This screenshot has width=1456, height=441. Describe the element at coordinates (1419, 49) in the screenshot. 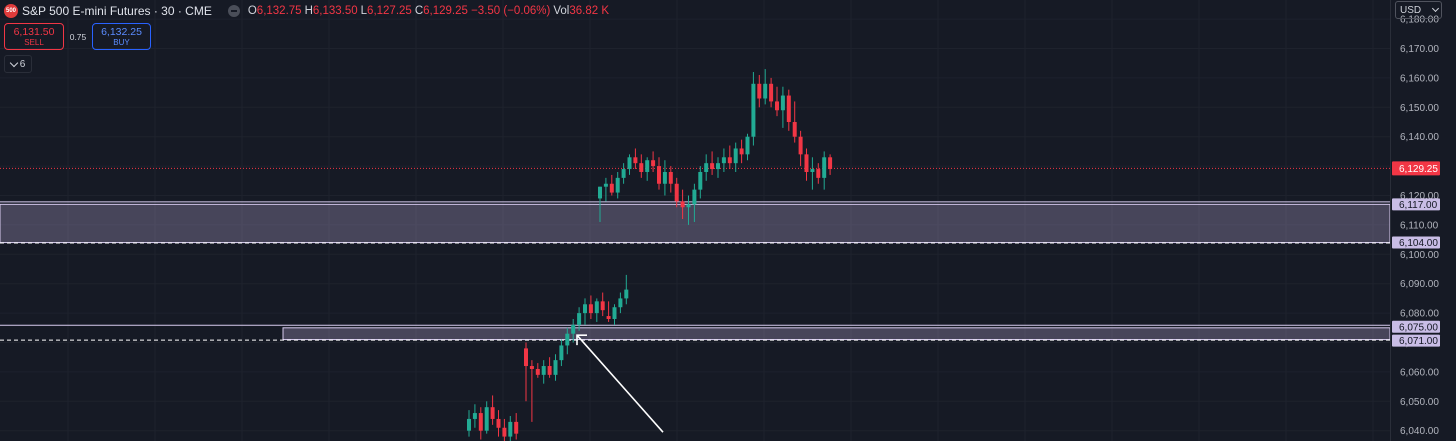

I see `price-tick-label: 6,170.00` at that location.